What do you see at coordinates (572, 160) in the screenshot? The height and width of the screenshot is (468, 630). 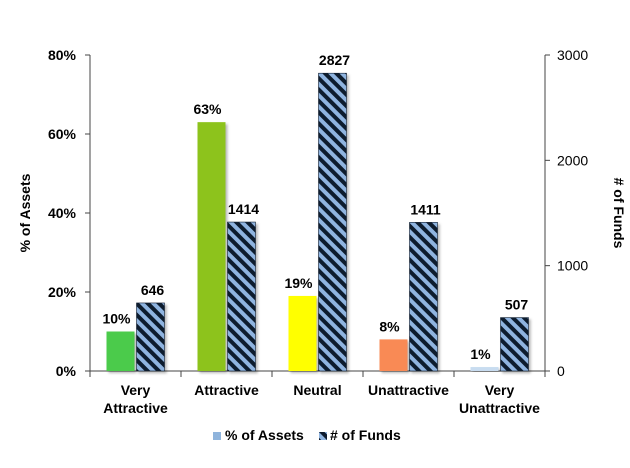 I see `right-tick-label: 2000` at bounding box center [572, 160].